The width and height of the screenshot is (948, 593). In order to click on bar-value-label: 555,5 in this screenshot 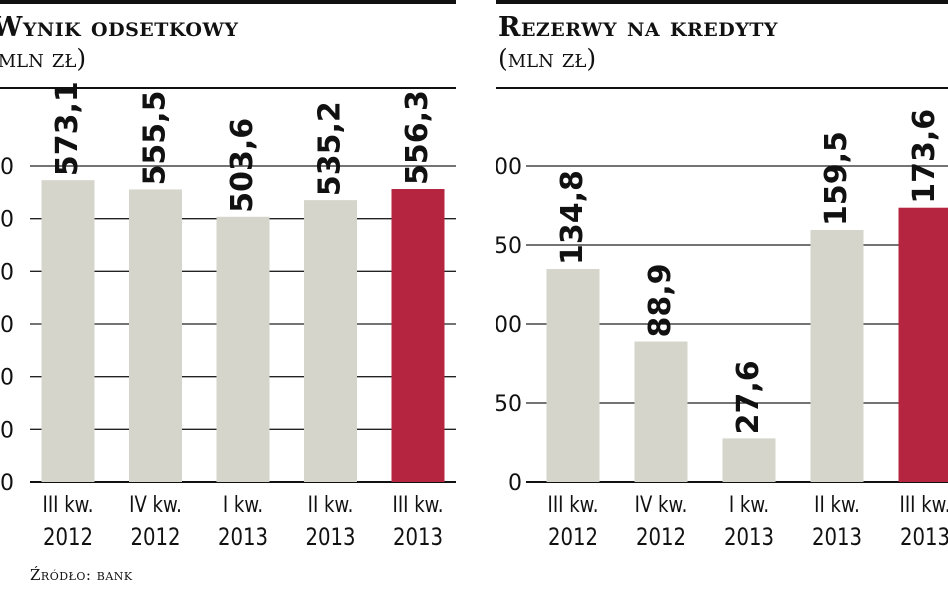, I will do `click(155, 138)`.